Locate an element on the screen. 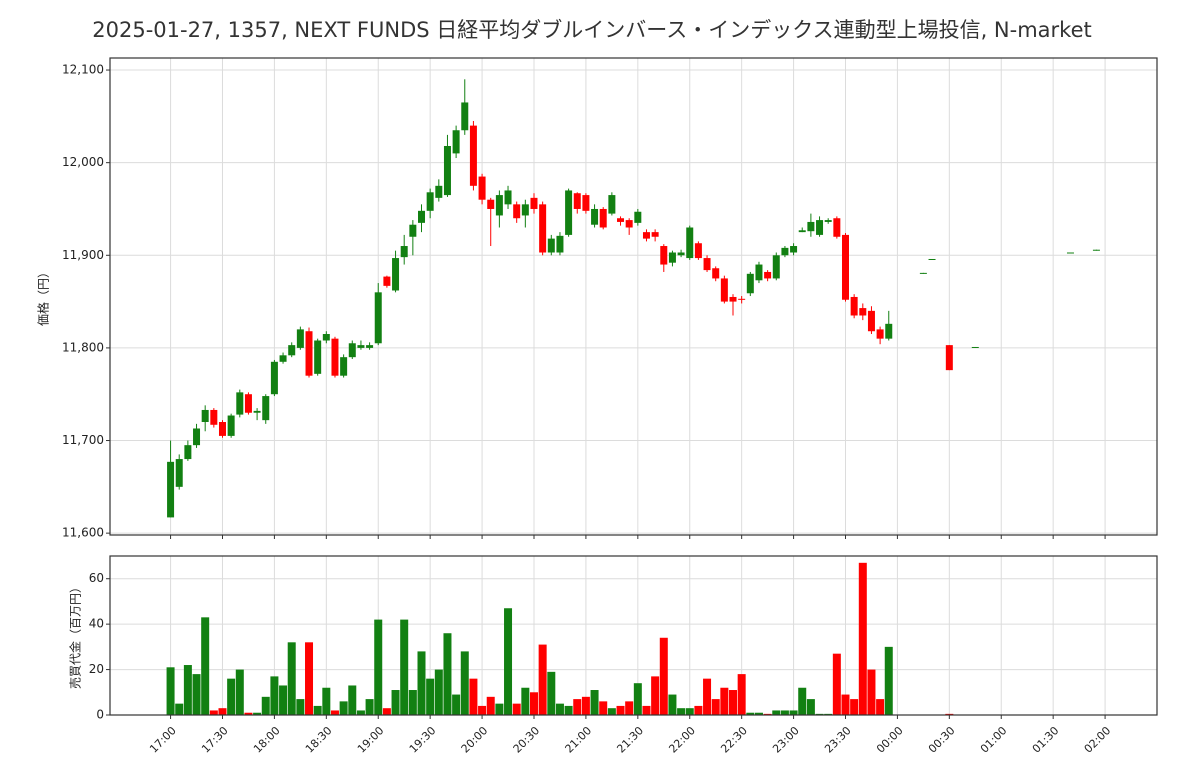 The height and width of the screenshot is (778, 1200). y-axis-label: 価格（円） is located at coordinates (43, 296).